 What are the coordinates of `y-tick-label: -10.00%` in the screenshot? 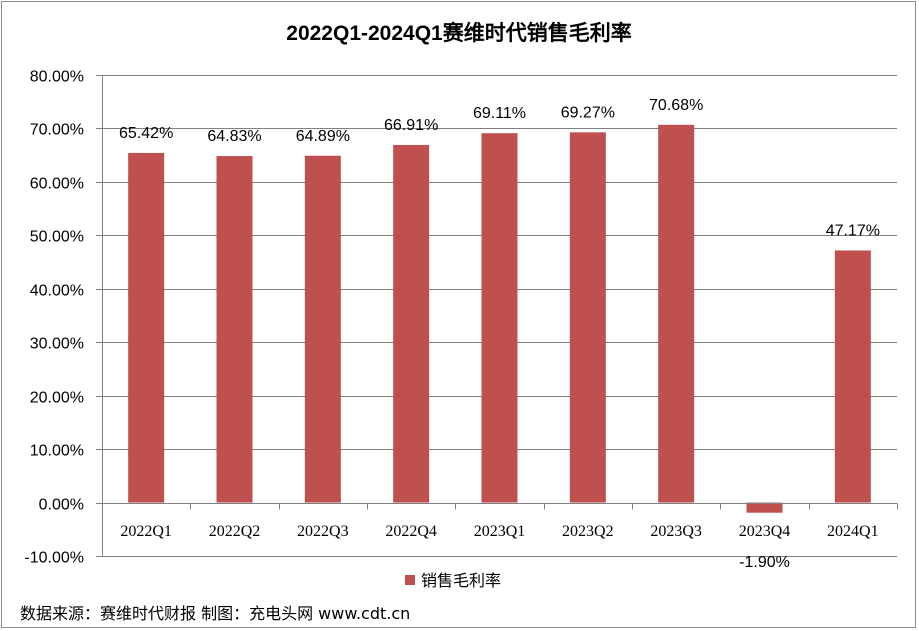 It's located at (54, 558).